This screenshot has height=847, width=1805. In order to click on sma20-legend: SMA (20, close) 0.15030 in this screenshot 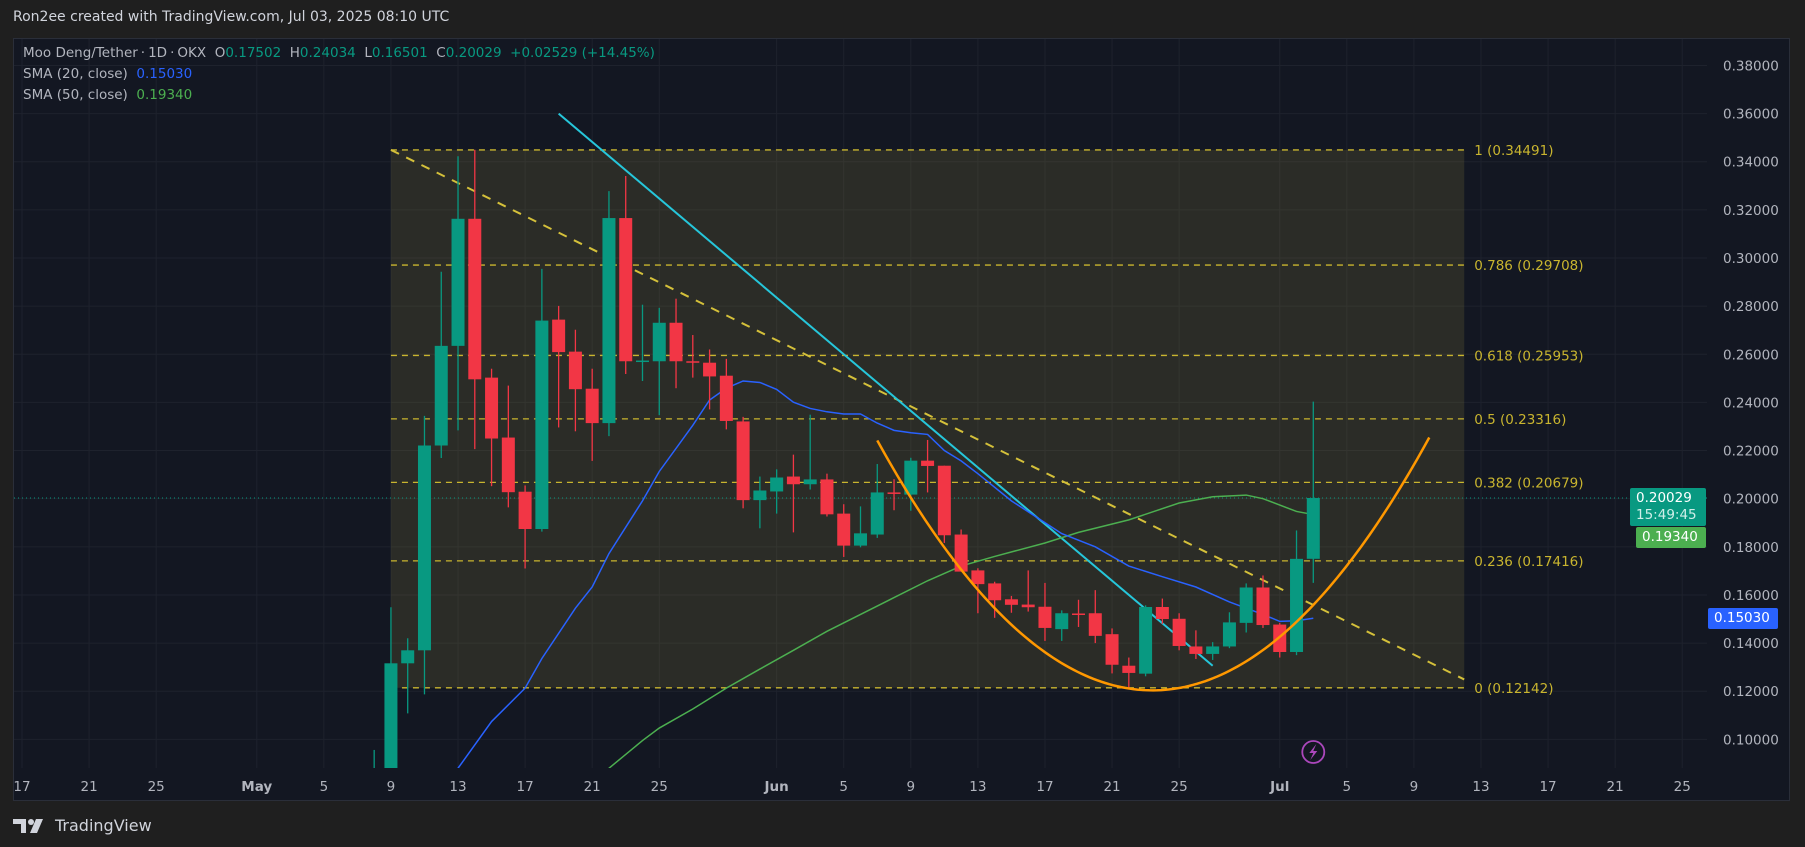, I will do `click(107, 74)`.